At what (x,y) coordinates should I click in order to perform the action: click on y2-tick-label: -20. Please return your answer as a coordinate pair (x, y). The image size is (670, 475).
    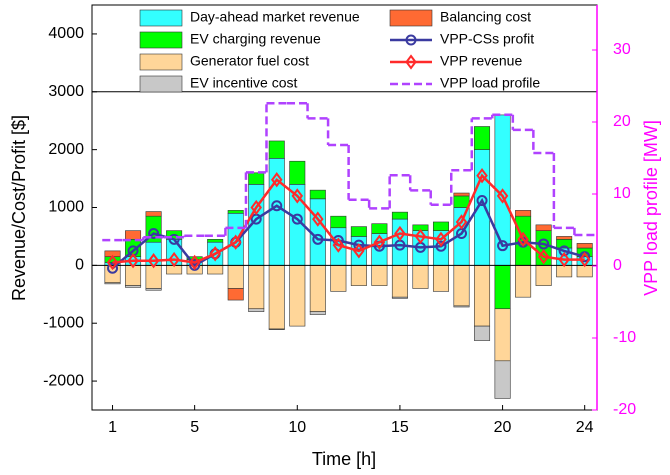
    Looking at the image, I should click on (624, 409).